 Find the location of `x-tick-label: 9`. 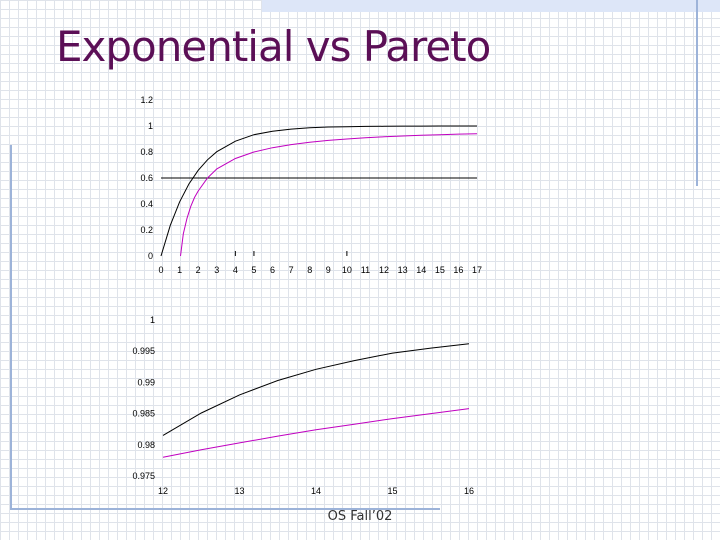

x-tick-label: 9 is located at coordinates (328, 270).